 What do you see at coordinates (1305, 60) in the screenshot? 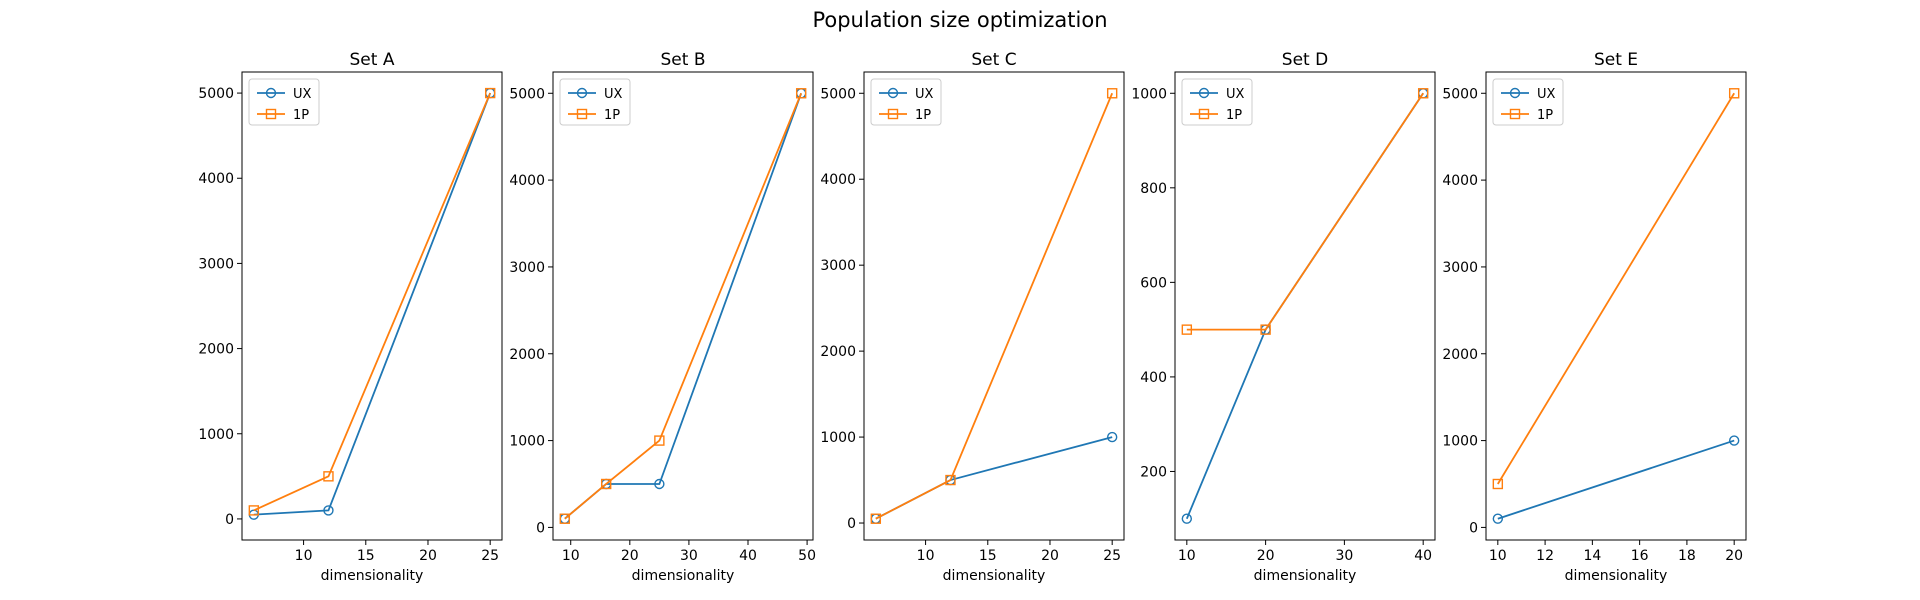
I see `panel-title: Set D` at bounding box center [1305, 60].